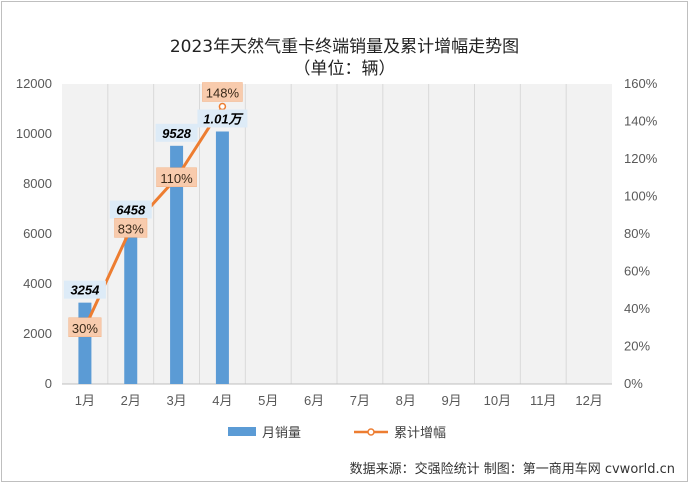 The height and width of the screenshot is (483, 689). I want to click on pct-value-label: 83%, so click(131, 228).